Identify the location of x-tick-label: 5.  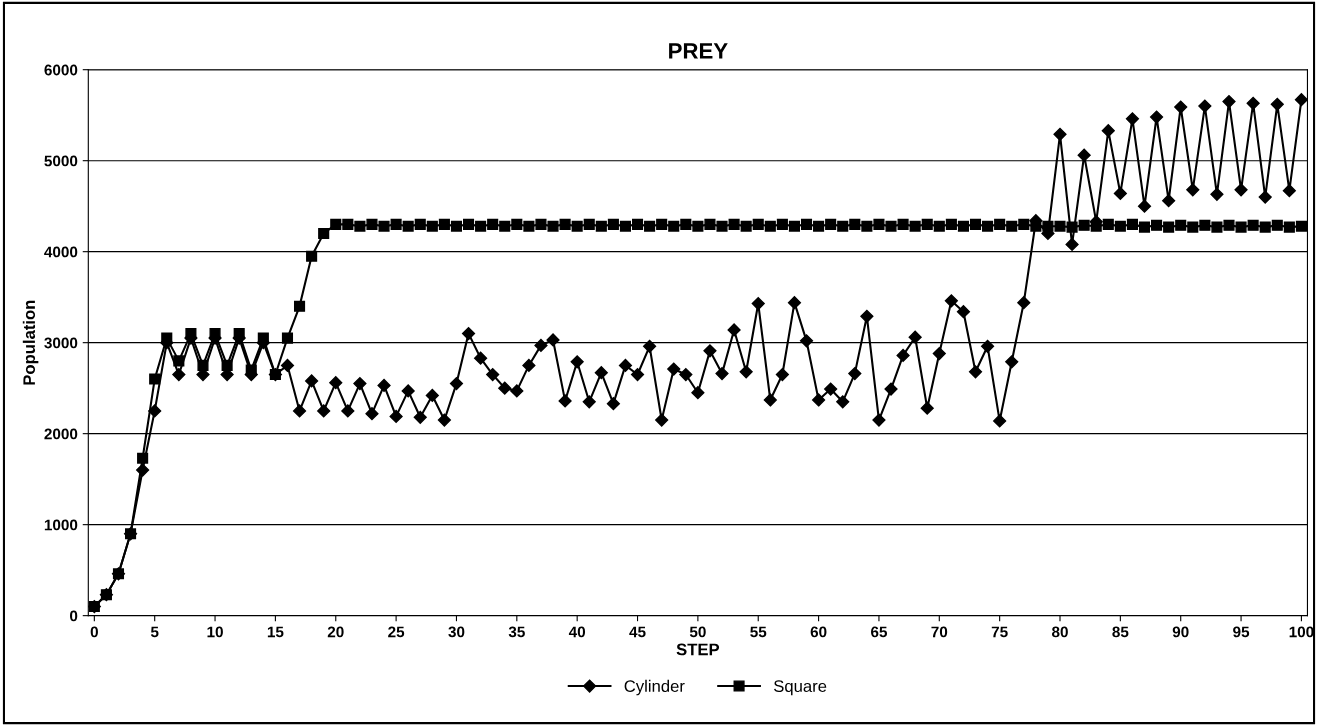
(154, 632).